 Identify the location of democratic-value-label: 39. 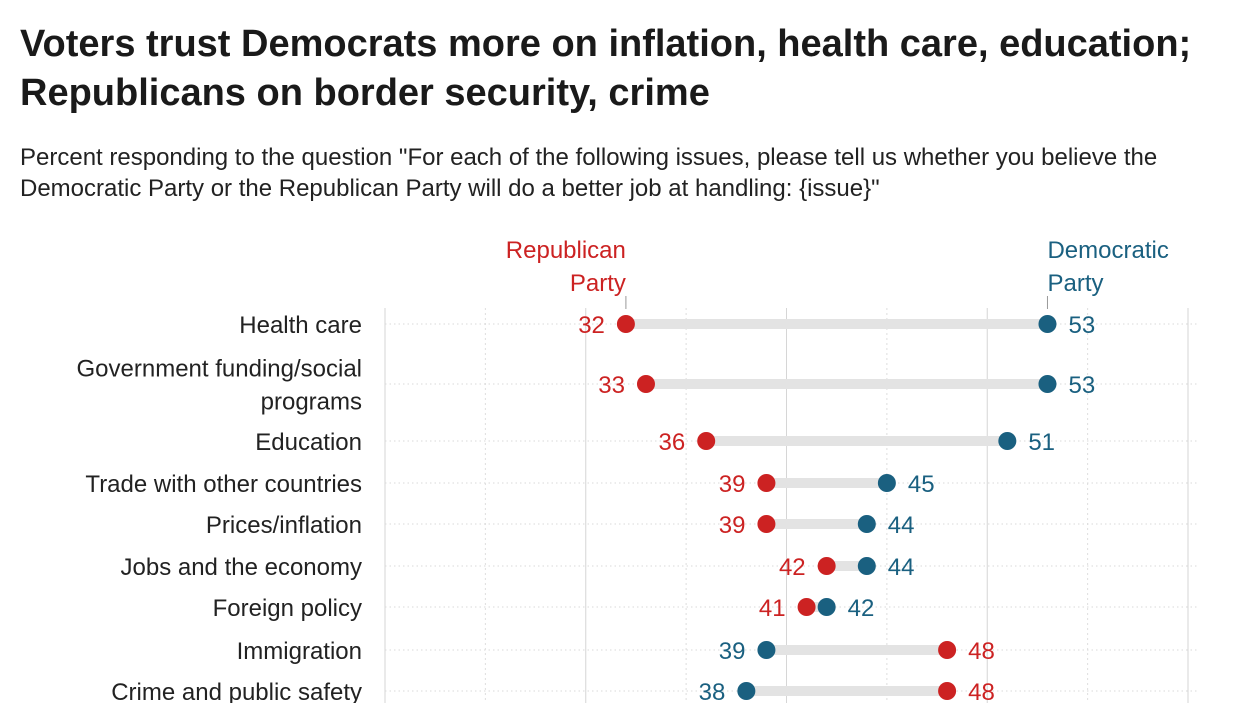
(732, 651).